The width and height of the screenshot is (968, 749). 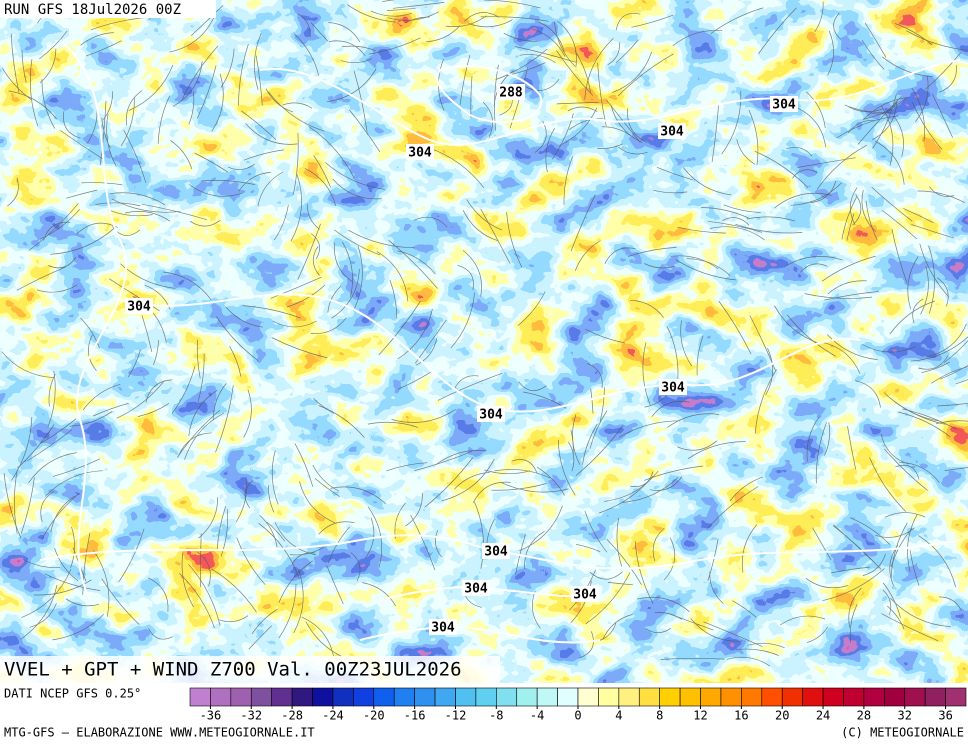 I want to click on contour-label: 304, so click(x=443, y=628).